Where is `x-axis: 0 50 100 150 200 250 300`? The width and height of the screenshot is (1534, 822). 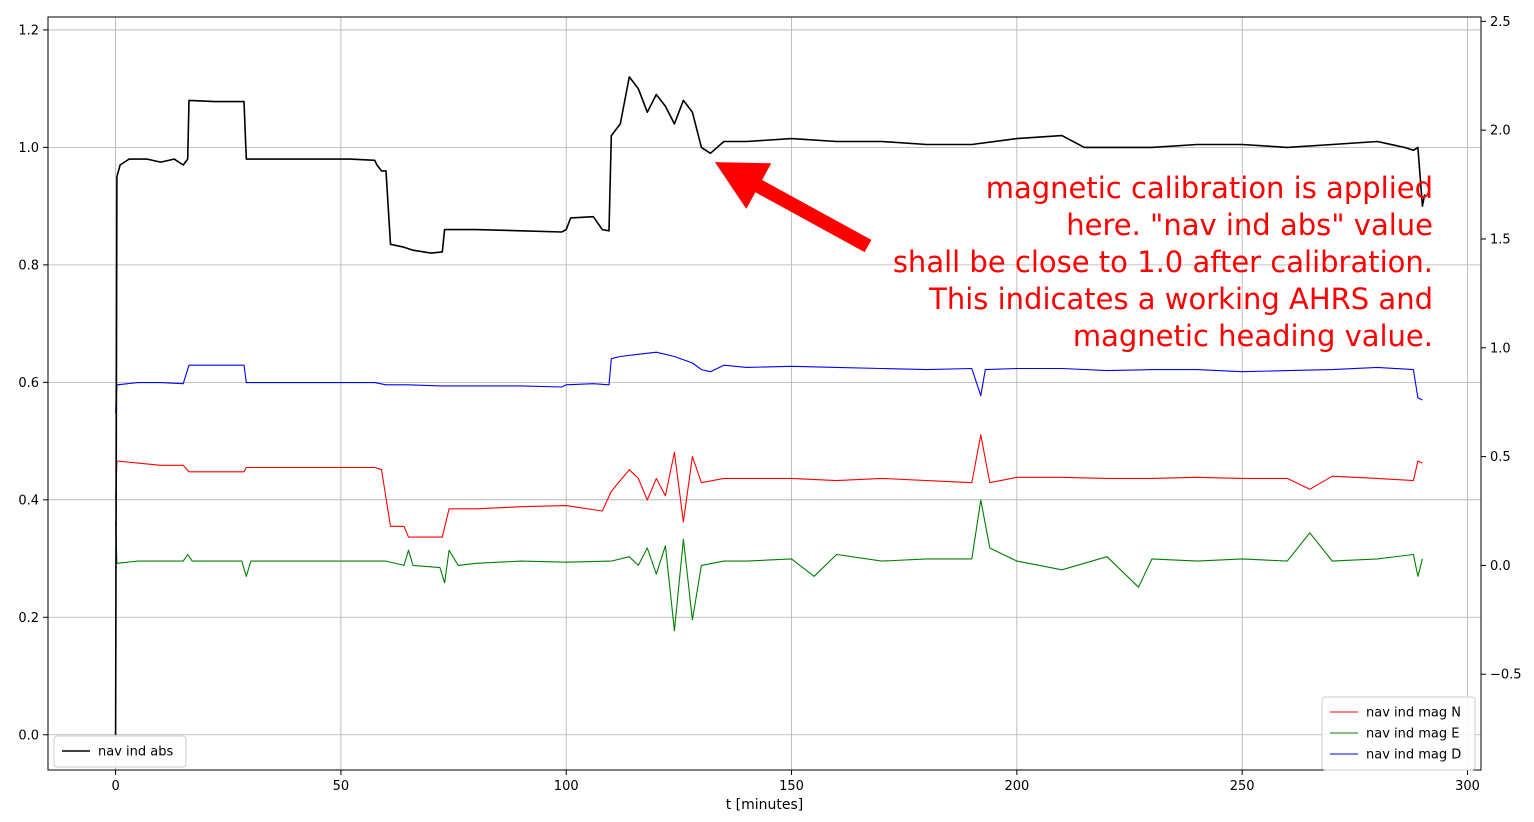 x-axis: 0 50 100 150 200 250 300 is located at coordinates (795, 782).